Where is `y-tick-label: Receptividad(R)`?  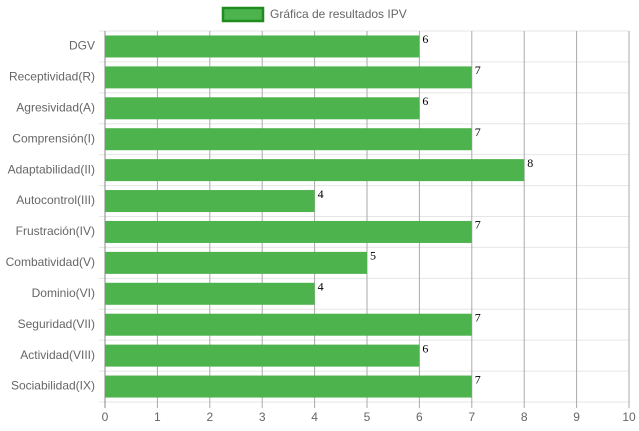 y-tick-label: Receptividad(R) is located at coordinates (52, 77).